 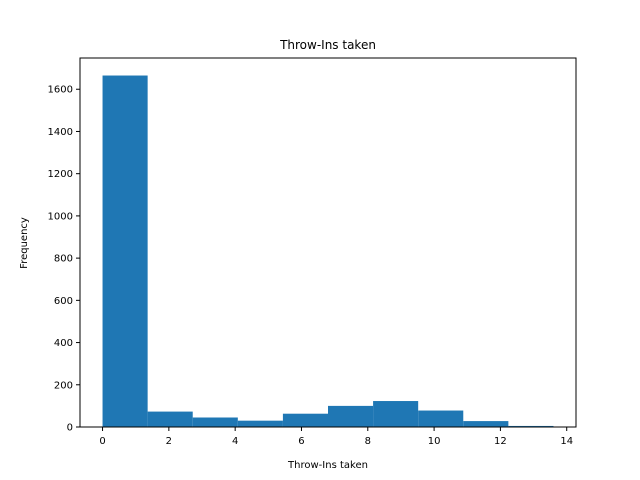 I want to click on chart-title: Throw-Ins taken, so click(x=327, y=45).